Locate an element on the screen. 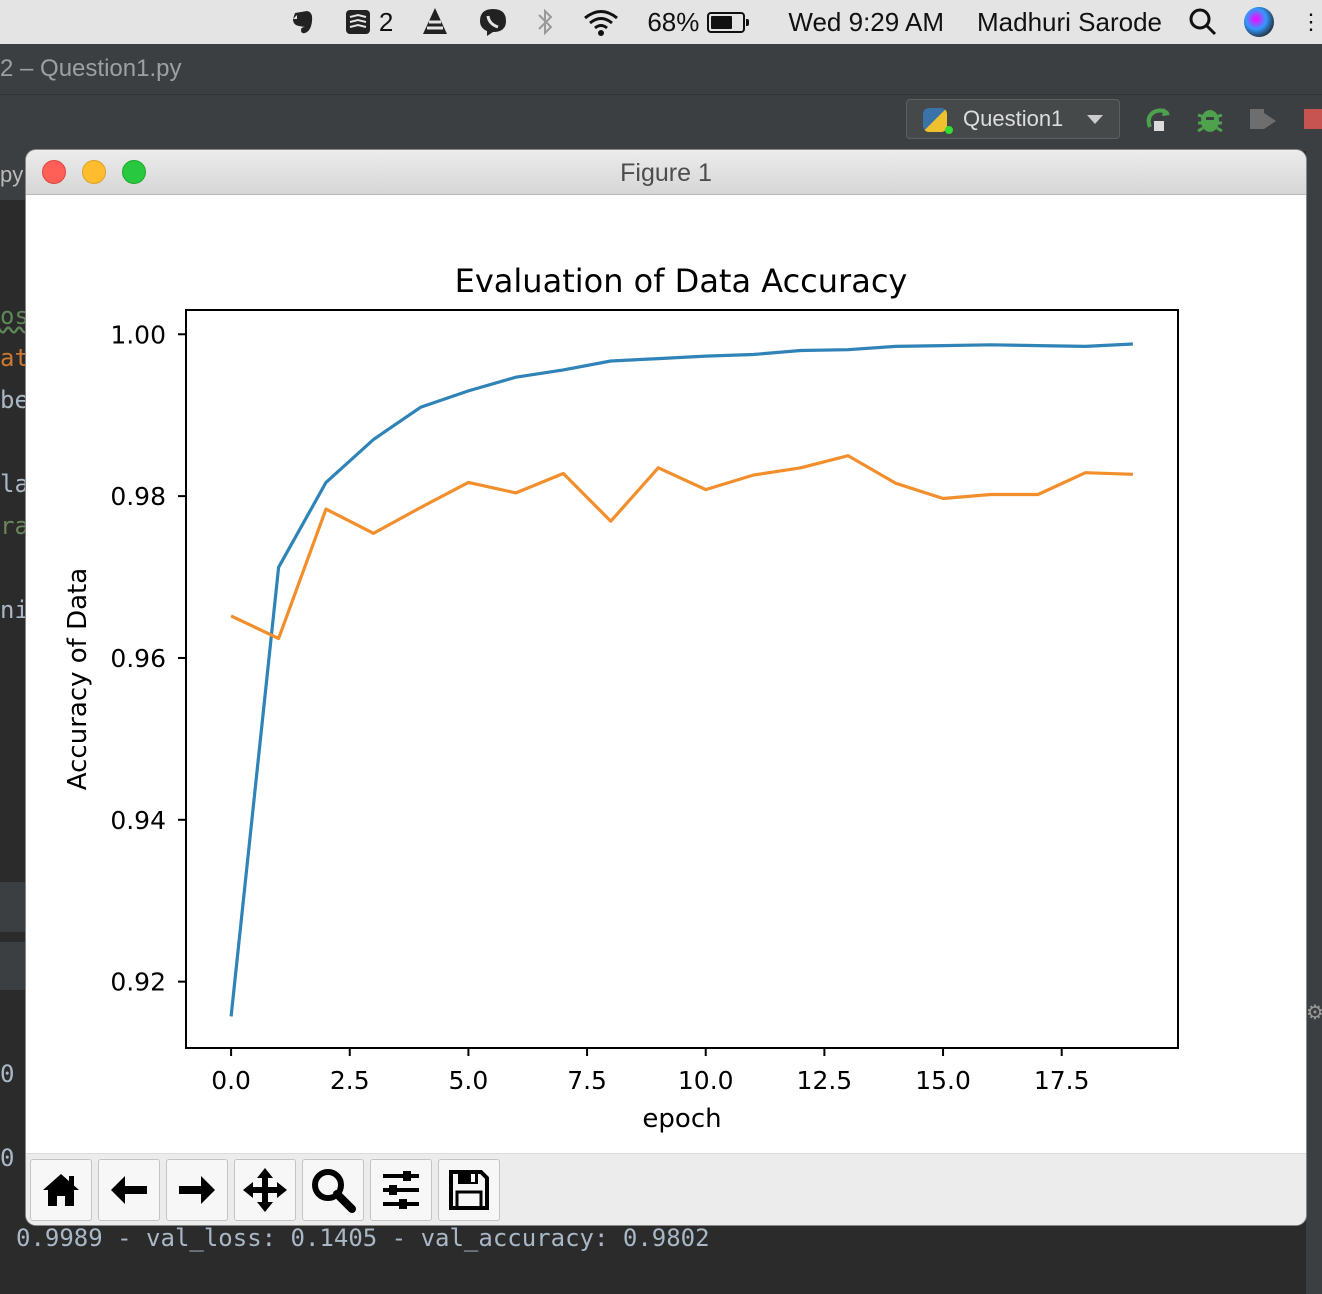  code-fragment: la is located at coordinates (13, 484).